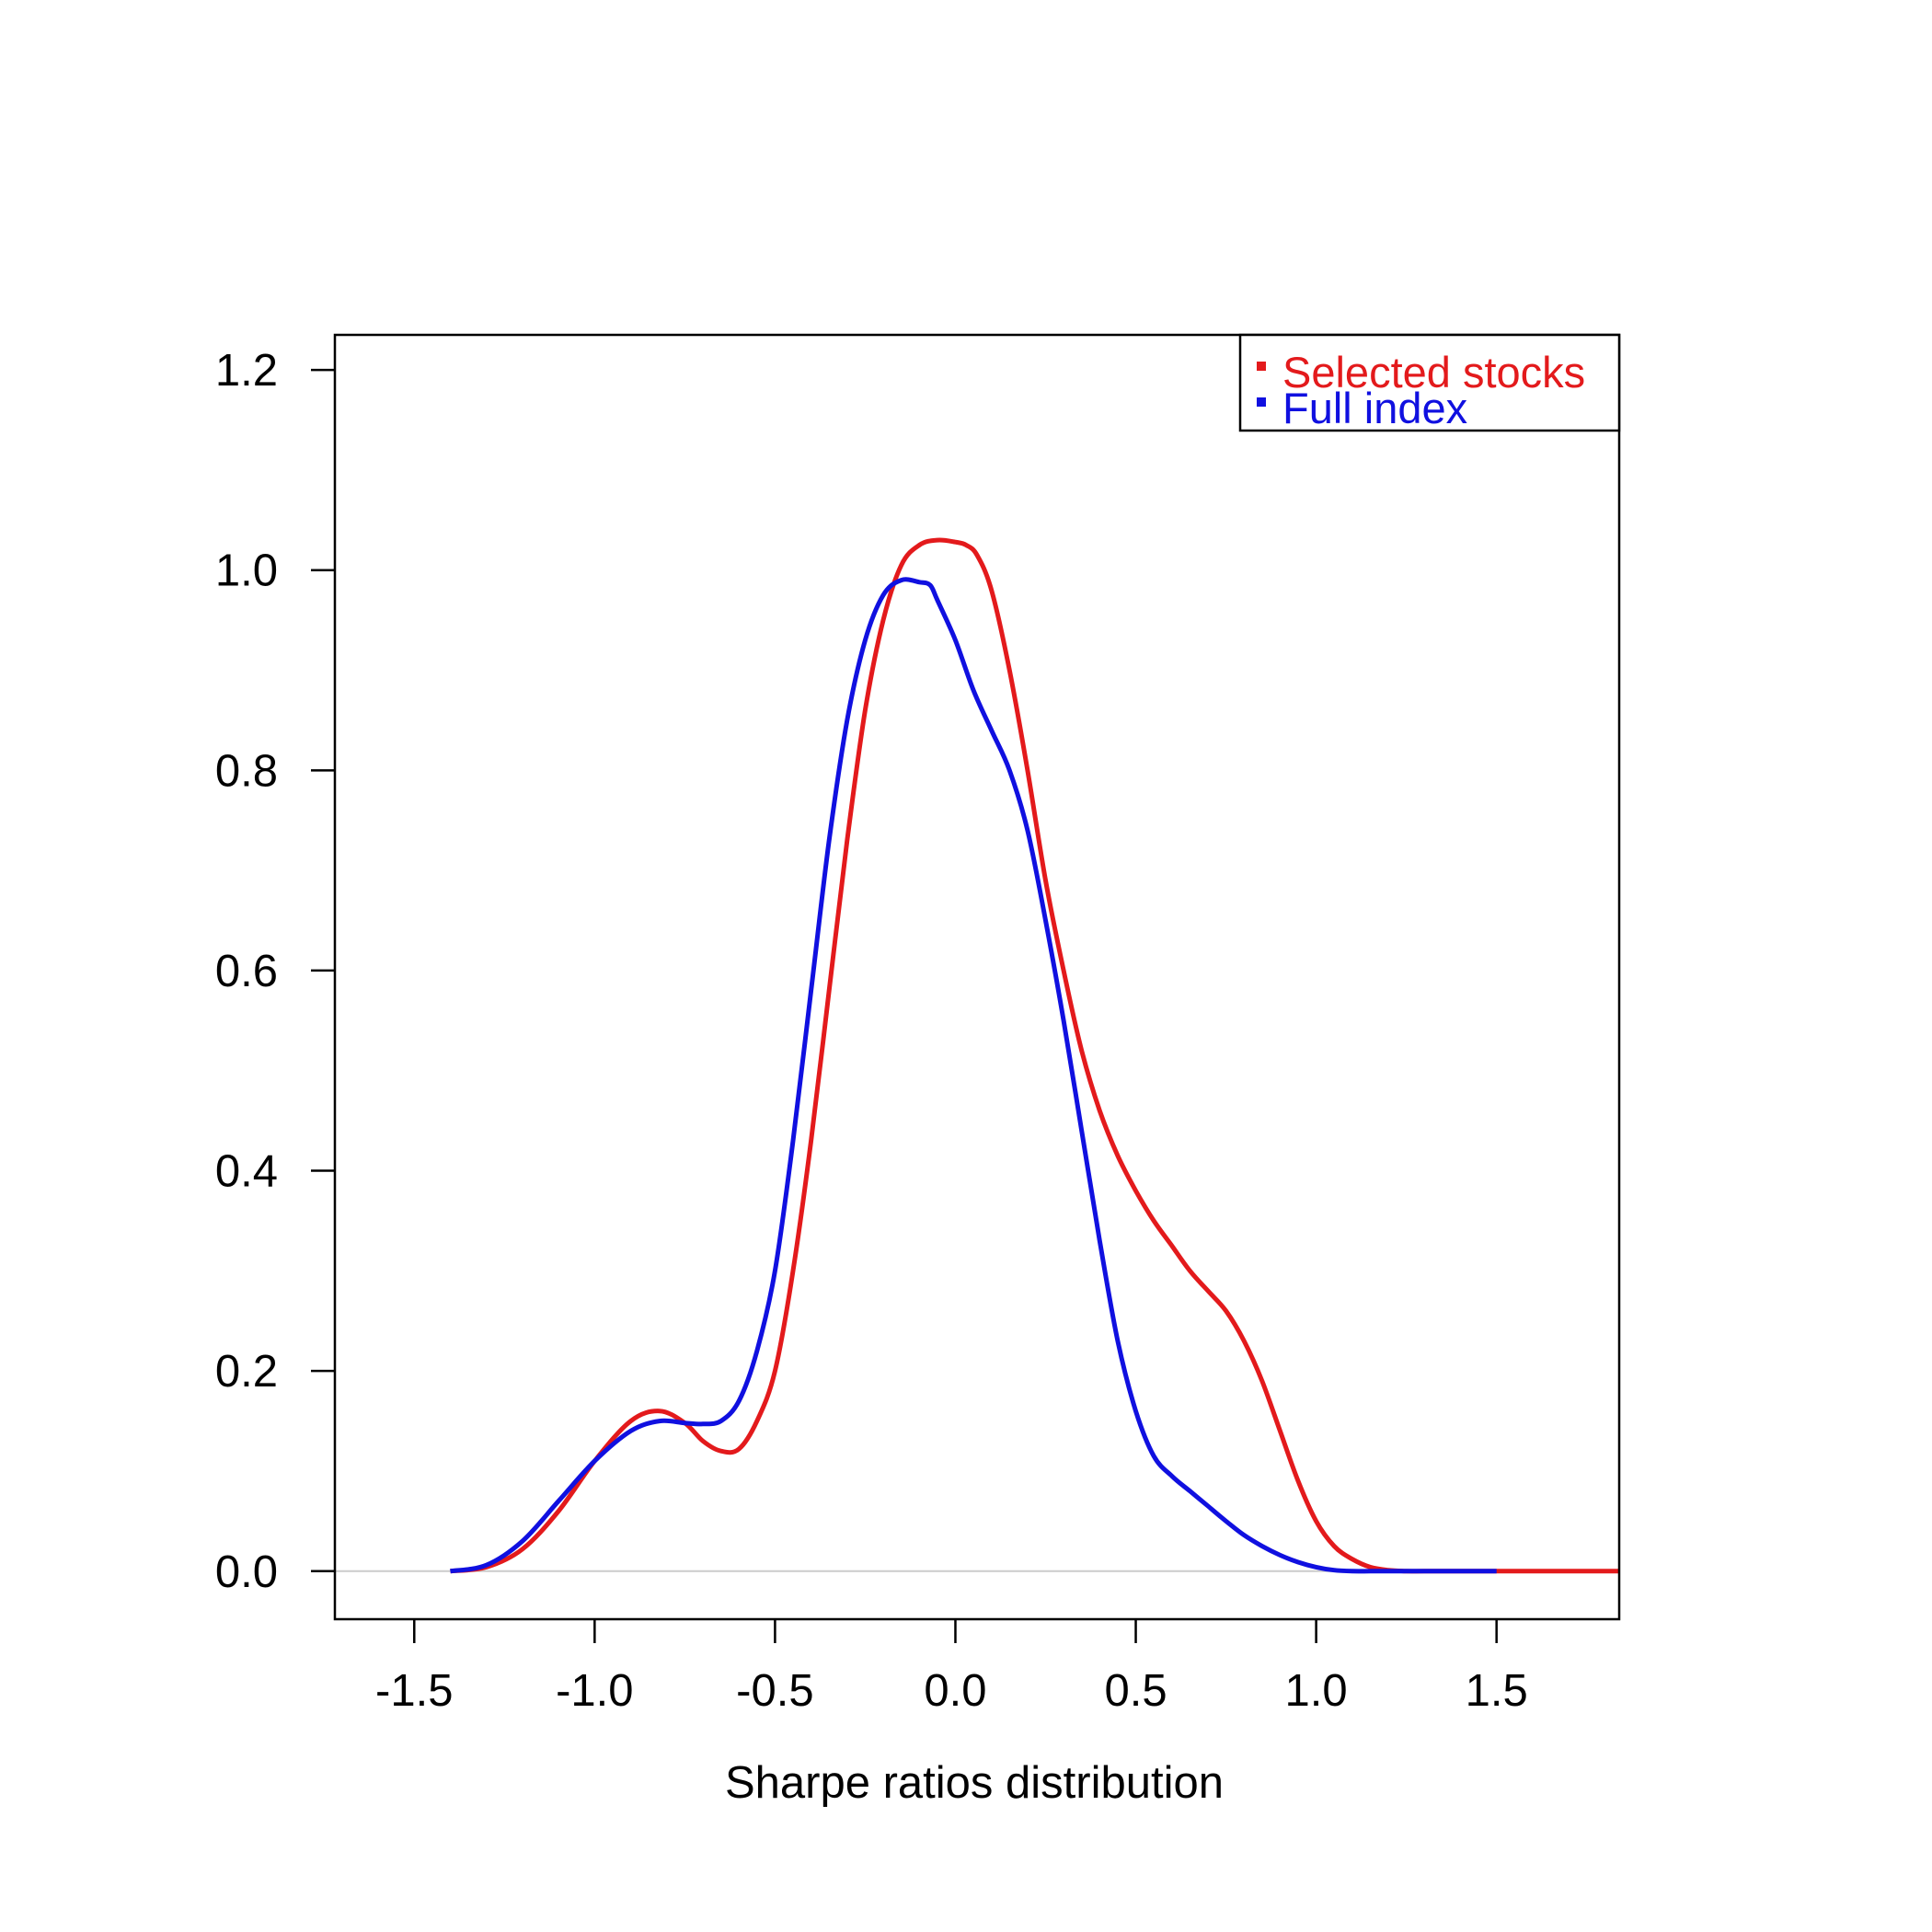 The image size is (1932, 1932). What do you see at coordinates (594, 1691) in the screenshot?
I see `x-tick-label: -1.0` at bounding box center [594, 1691].